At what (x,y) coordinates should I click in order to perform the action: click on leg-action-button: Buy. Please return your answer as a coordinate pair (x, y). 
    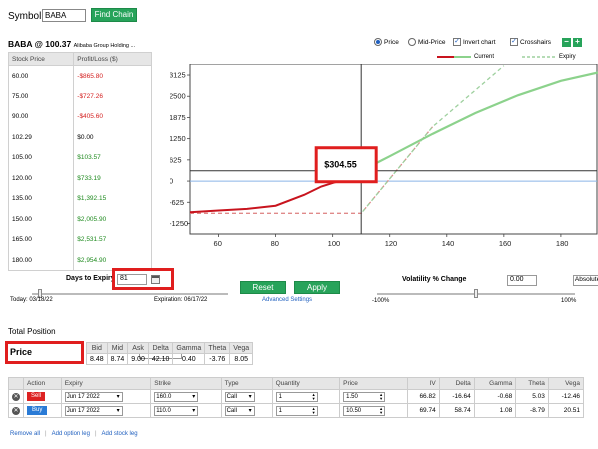
    Looking at the image, I should click on (37, 410).